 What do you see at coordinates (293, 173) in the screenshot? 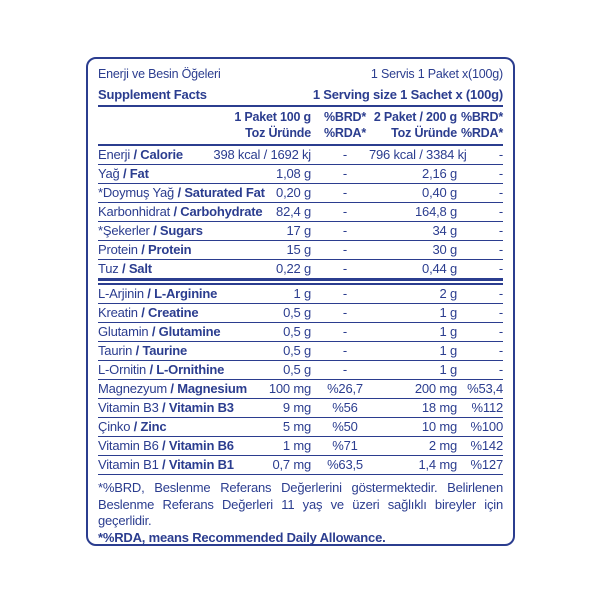
I see `amount-per-1-paket: 1,08 g` at bounding box center [293, 173].